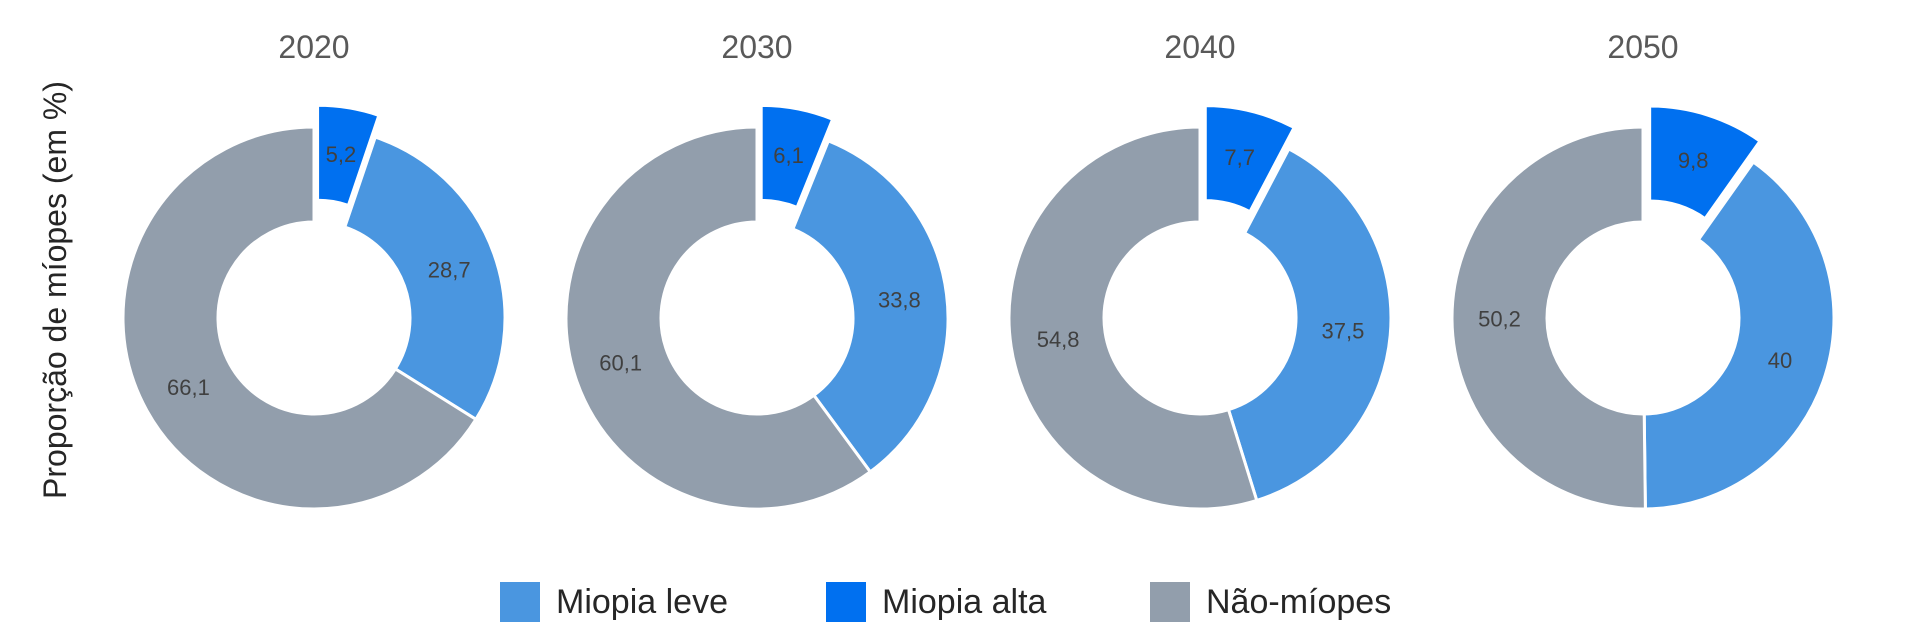  I want to click on data-label-miopia-alta-2050: 9,8, so click(1693, 160).